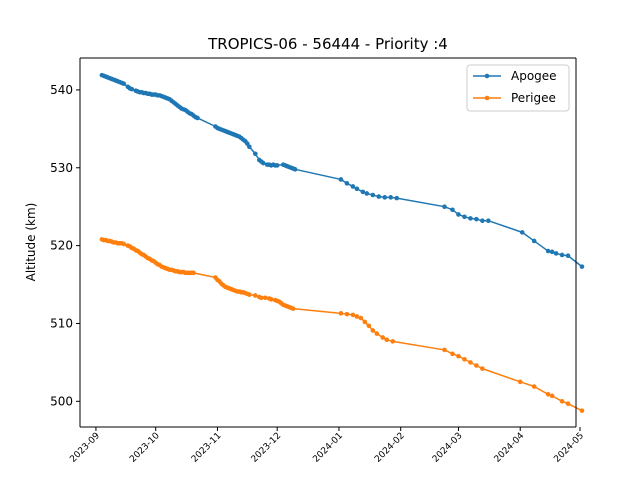  I want to click on x-tick-label: 2023-11, so click(207, 448).